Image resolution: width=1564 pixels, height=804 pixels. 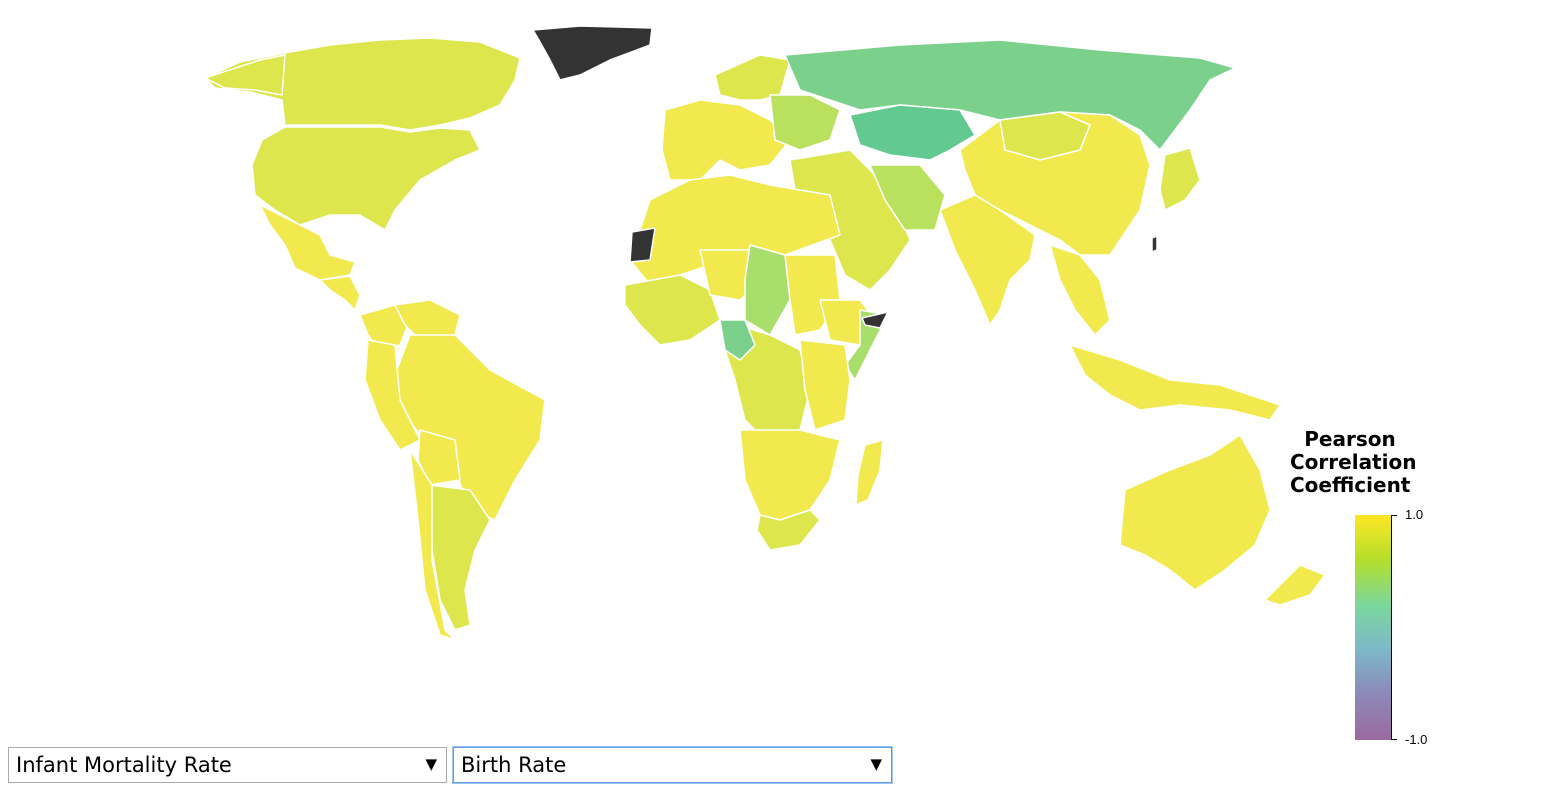 I want to click on legend-title-line-2: Correlation, so click(x=1353, y=462).